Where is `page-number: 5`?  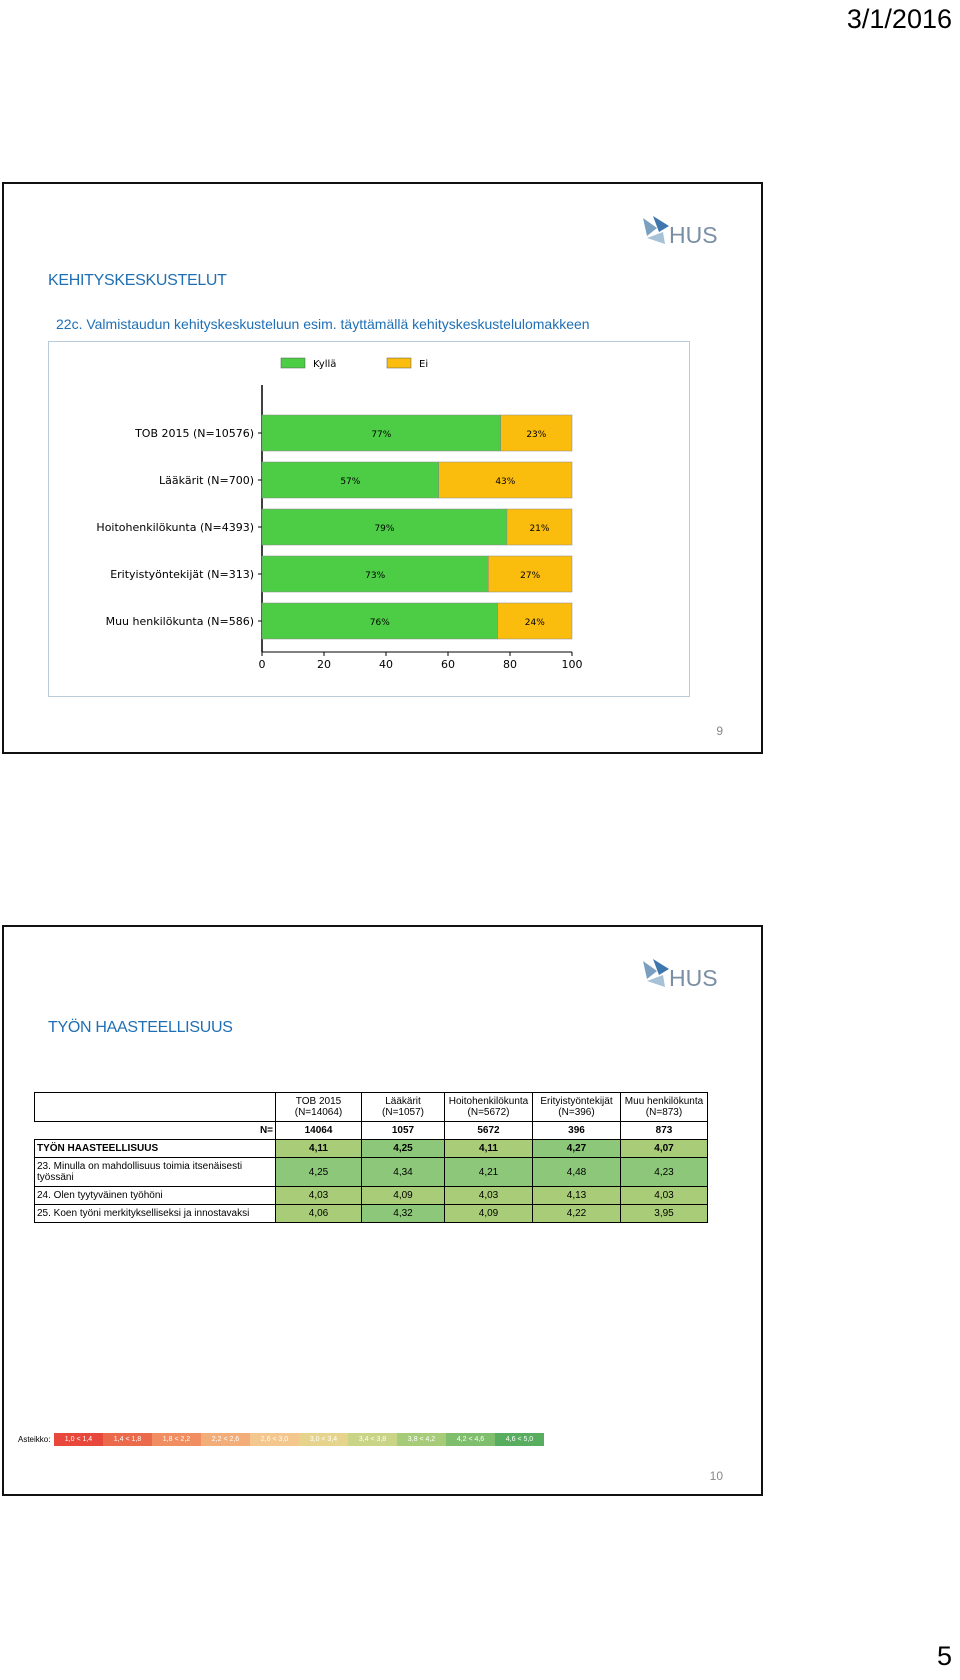 page-number: 5 is located at coordinates (944, 1656).